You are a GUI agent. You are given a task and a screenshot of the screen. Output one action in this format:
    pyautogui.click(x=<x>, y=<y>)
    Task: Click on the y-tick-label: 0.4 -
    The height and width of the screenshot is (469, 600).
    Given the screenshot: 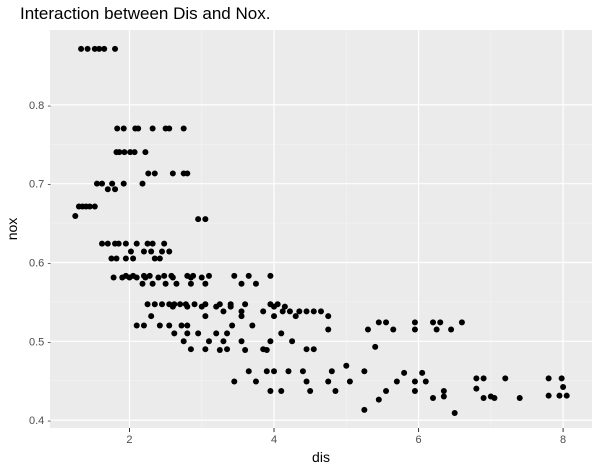 What is the action you would take?
    pyautogui.click(x=40, y=421)
    